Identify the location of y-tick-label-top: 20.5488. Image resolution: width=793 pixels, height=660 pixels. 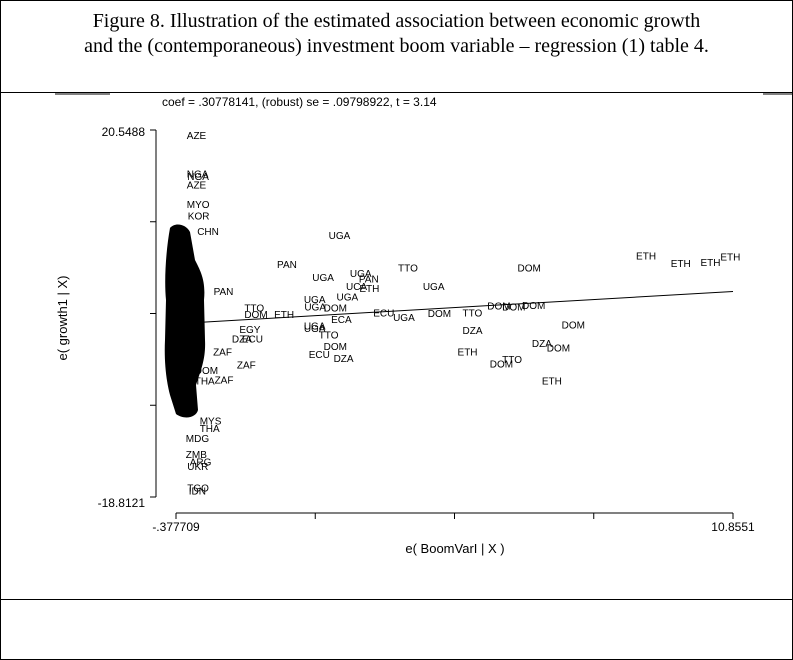
(124, 132).